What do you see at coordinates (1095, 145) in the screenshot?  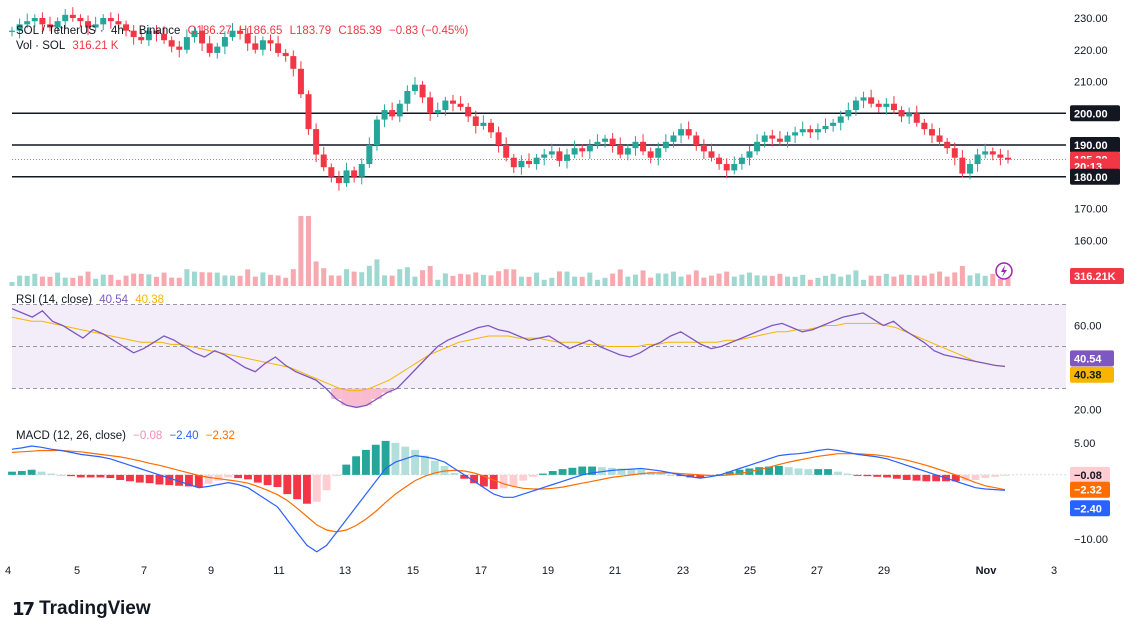 I see `price-tag-bg` at bounding box center [1095, 145].